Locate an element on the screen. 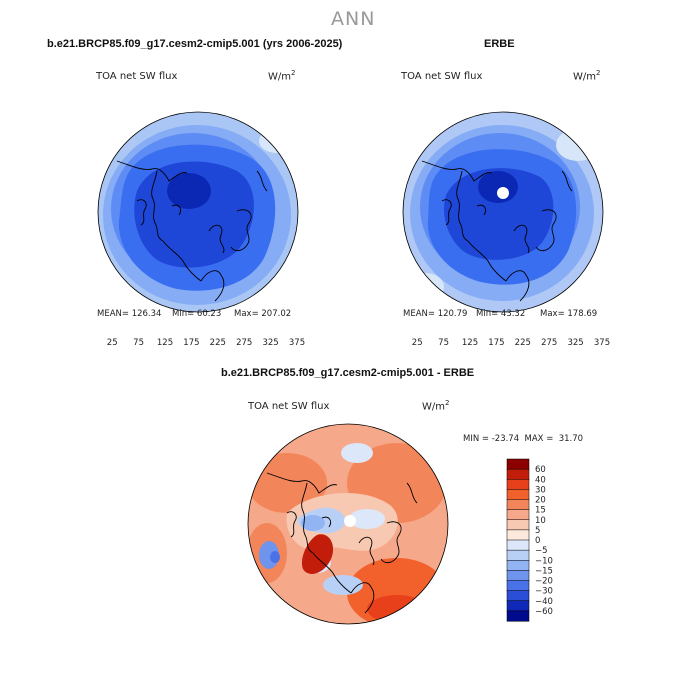 The width and height of the screenshot is (700, 700). colorbar-tick-label: −5 is located at coordinates (541, 551).